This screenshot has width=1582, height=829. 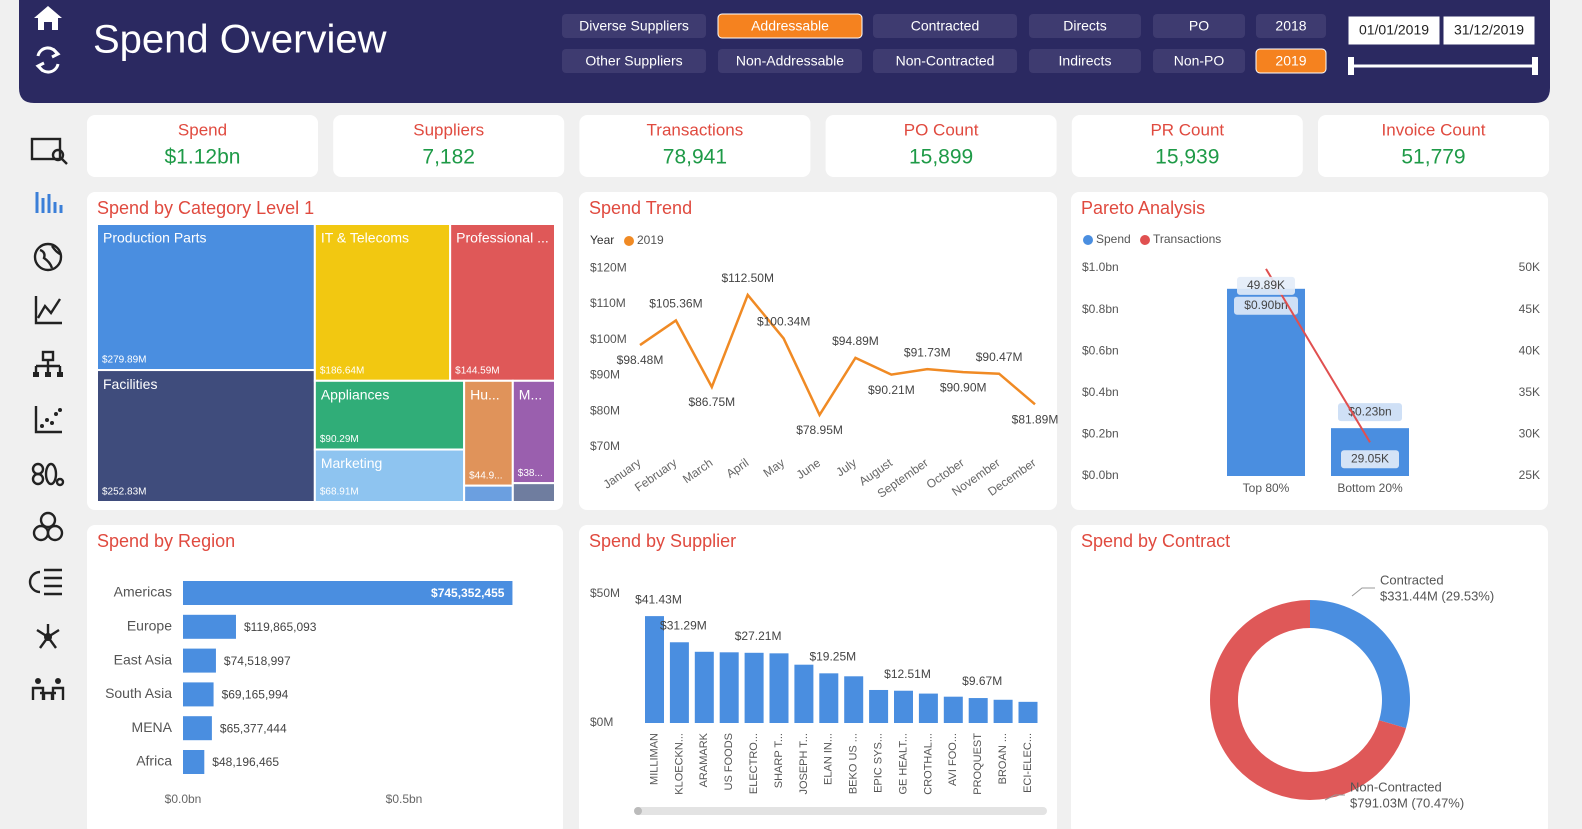 I want to click on kpi-label: Invoice Count, so click(x=1434, y=129).